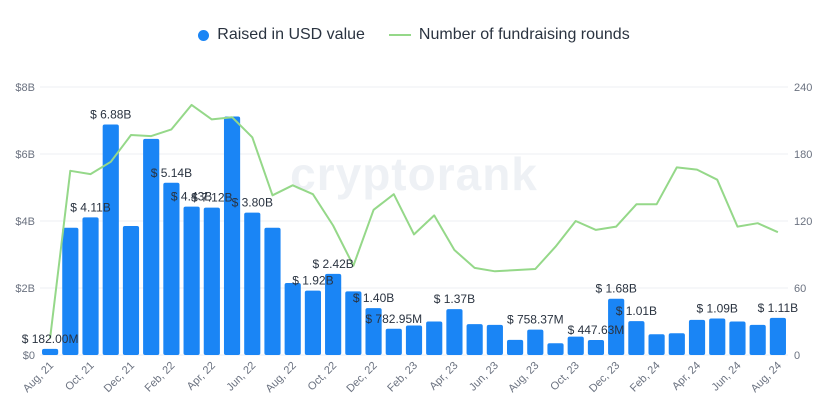  What do you see at coordinates (252, 203) in the screenshot?
I see `data-label: $ 3.80B` at bounding box center [252, 203].